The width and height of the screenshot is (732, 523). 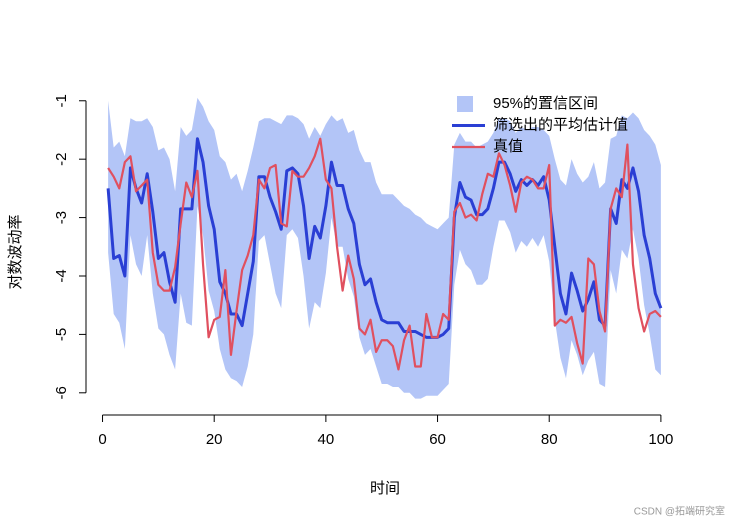 I want to click on y-tick-label: -1, so click(x=61, y=100).